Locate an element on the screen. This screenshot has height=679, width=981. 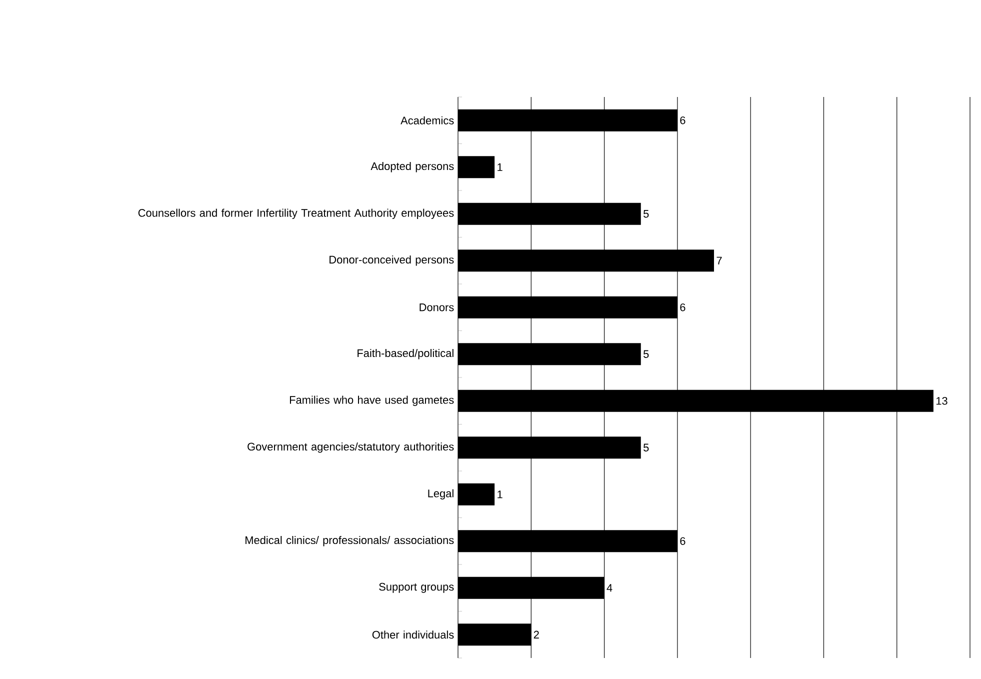
y-tick-label: Academics is located at coordinates (427, 120).